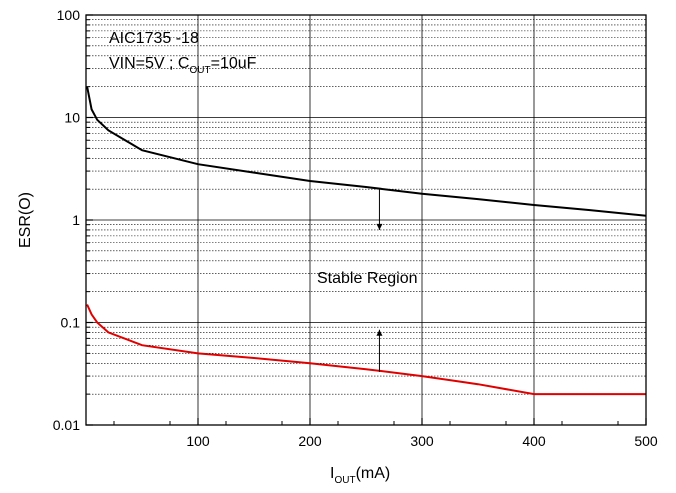 This screenshot has height=493, width=676. I want to click on x-axis-label-rest: (mA), so click(373, 473).